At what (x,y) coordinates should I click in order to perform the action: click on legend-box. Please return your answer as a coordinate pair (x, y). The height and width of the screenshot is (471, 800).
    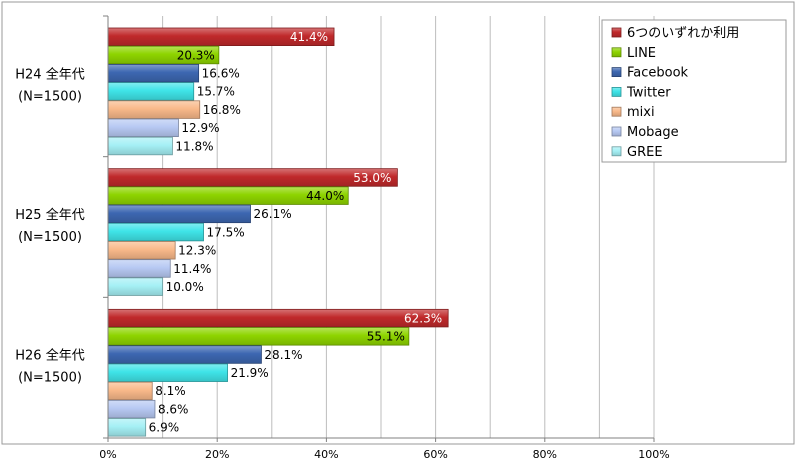
    Looking at the image, I should click on (694, 91).